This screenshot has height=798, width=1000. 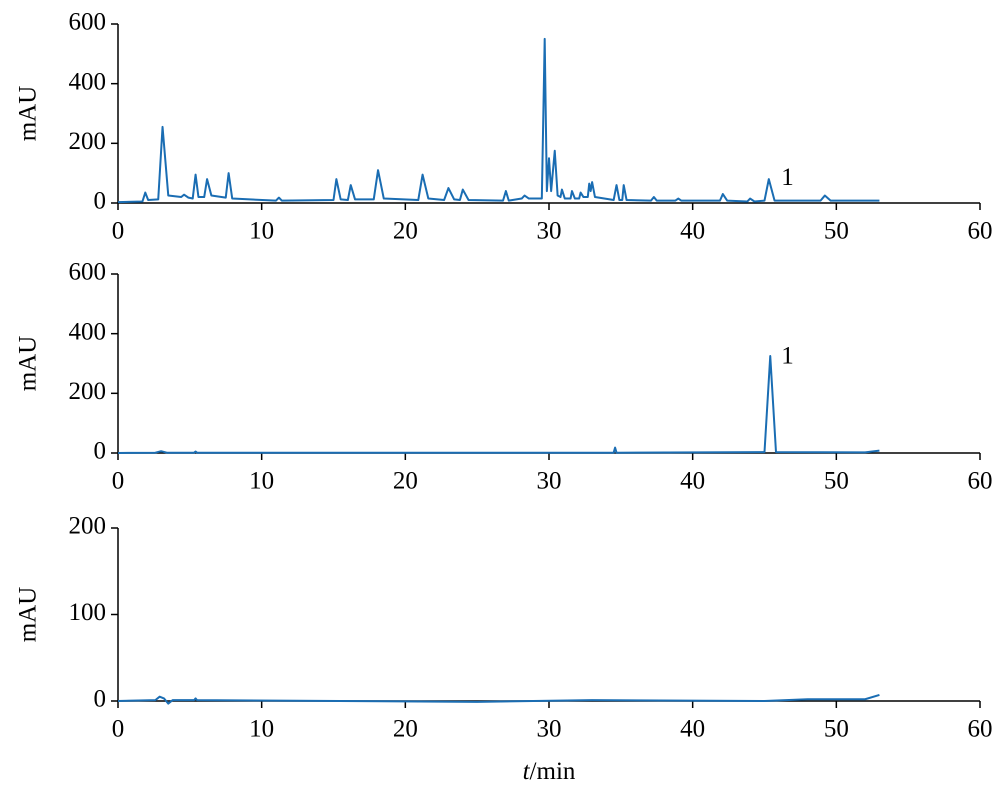 What do you see at coordinates (88, 612) in the screenshot?
I see `y-tick-label: 100` at bounding box center [88, 612].